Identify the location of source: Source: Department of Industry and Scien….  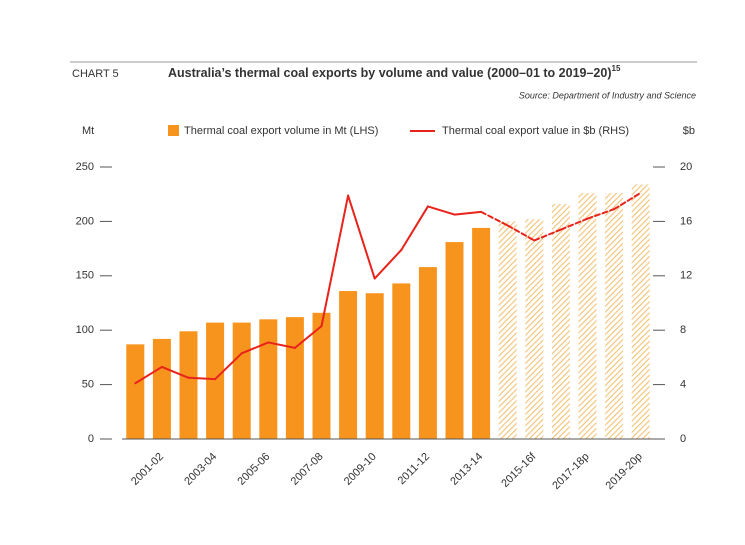
(607, 95).